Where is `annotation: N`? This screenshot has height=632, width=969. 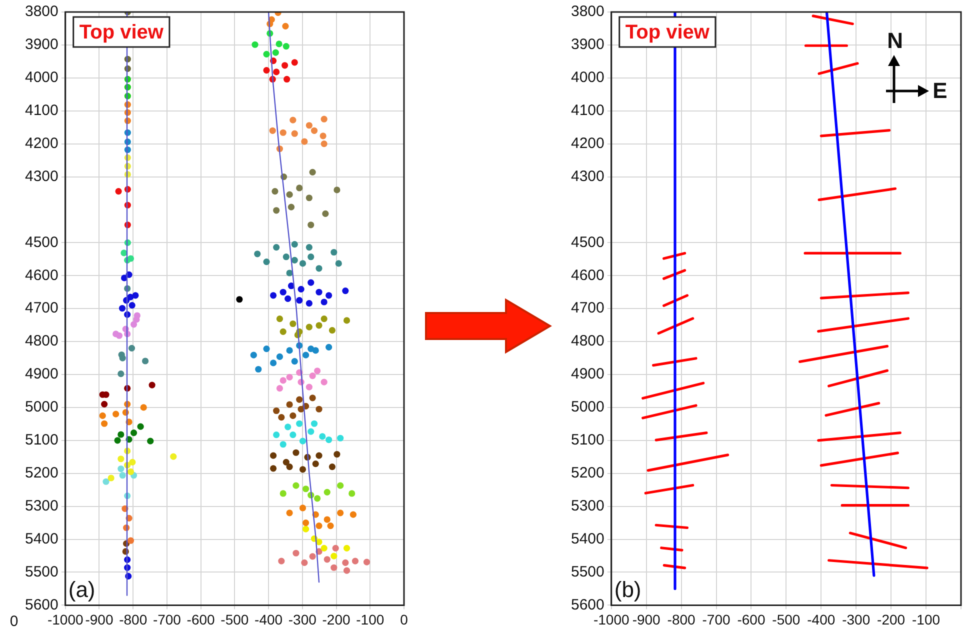 annotation: N is located at coordinates (895, 41).